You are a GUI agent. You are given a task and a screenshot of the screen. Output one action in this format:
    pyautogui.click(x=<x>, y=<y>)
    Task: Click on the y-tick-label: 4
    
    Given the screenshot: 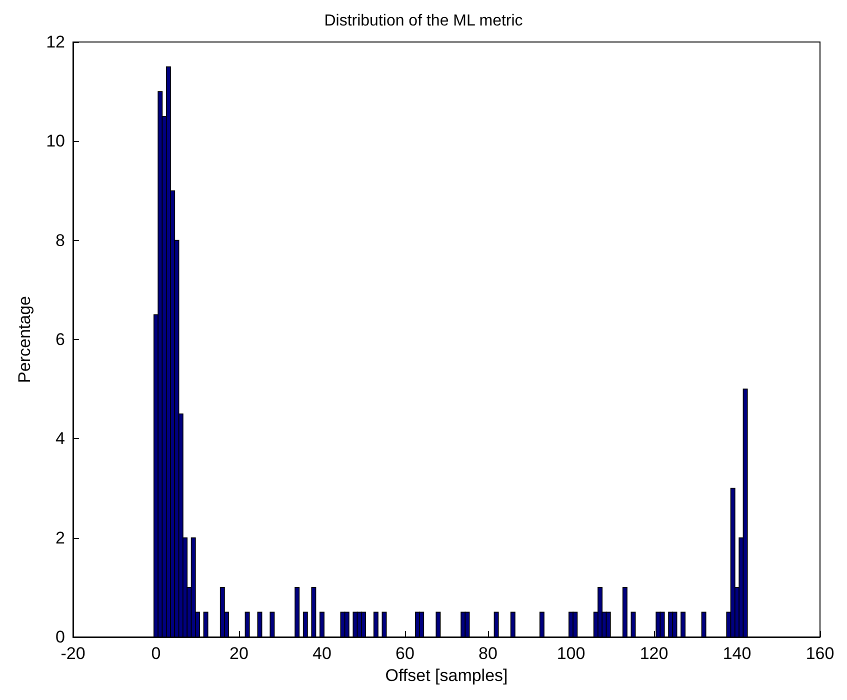 What is the action you would take?
    pyautogui.click(x=60, y=438)
    